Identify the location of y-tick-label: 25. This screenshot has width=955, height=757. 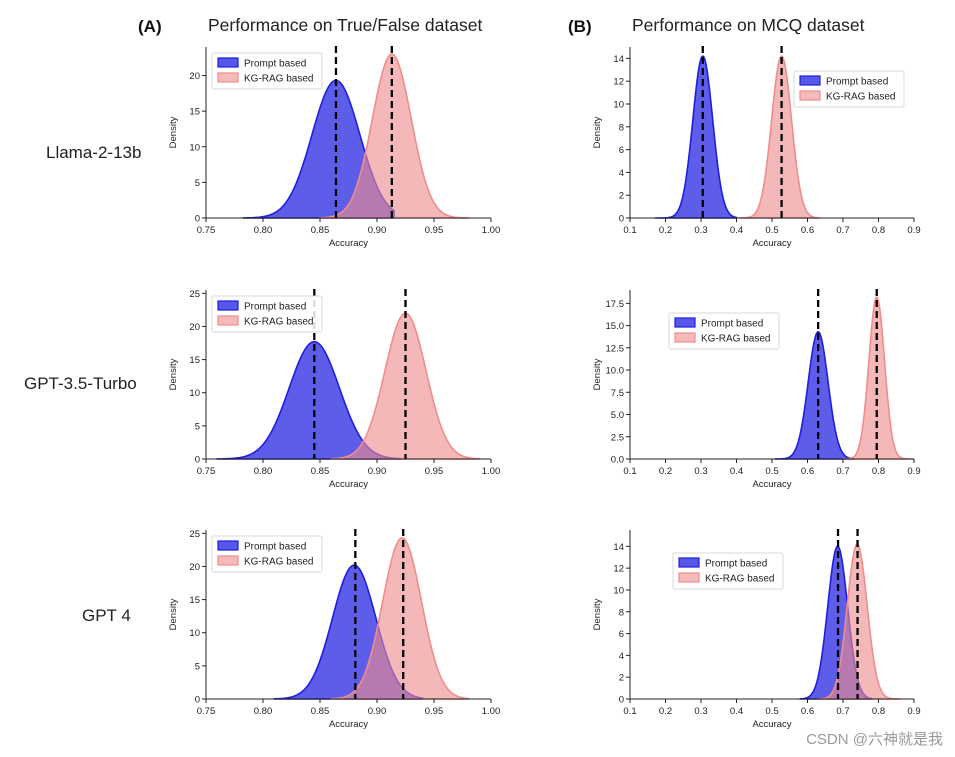
(194, 294).